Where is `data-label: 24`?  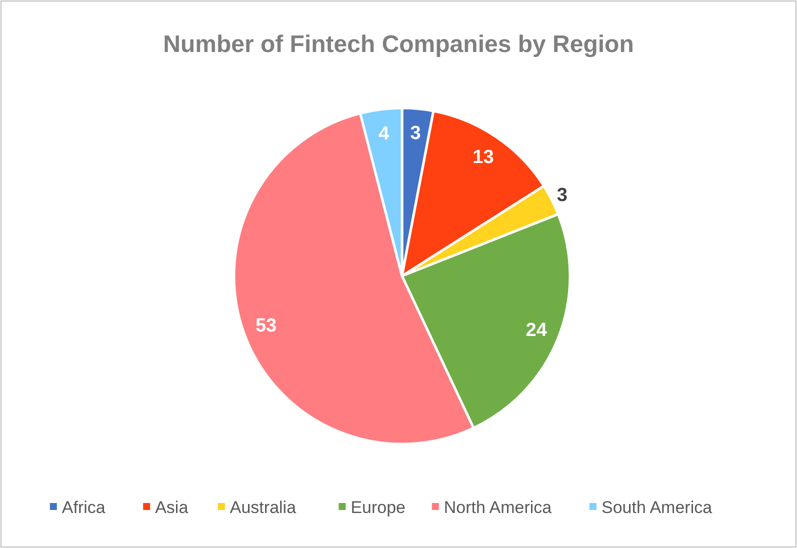
data-label: 24 is located at coordinates (537, 330).